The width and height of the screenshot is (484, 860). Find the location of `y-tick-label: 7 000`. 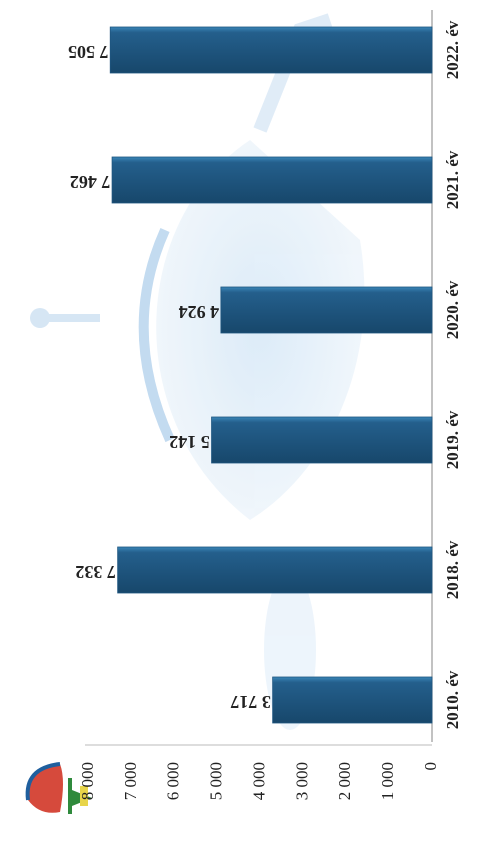

y-tick-label: 7 000 is located at coordinates (130, 781).